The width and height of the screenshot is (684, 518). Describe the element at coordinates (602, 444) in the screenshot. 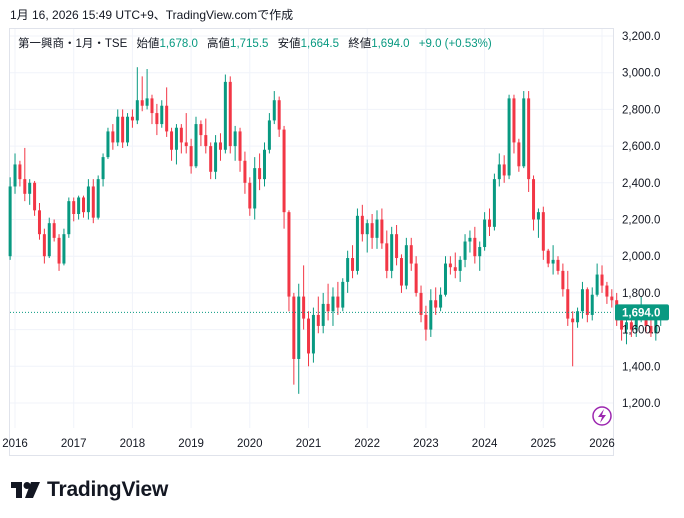

I see `year-tick-label: 2026` at that location.